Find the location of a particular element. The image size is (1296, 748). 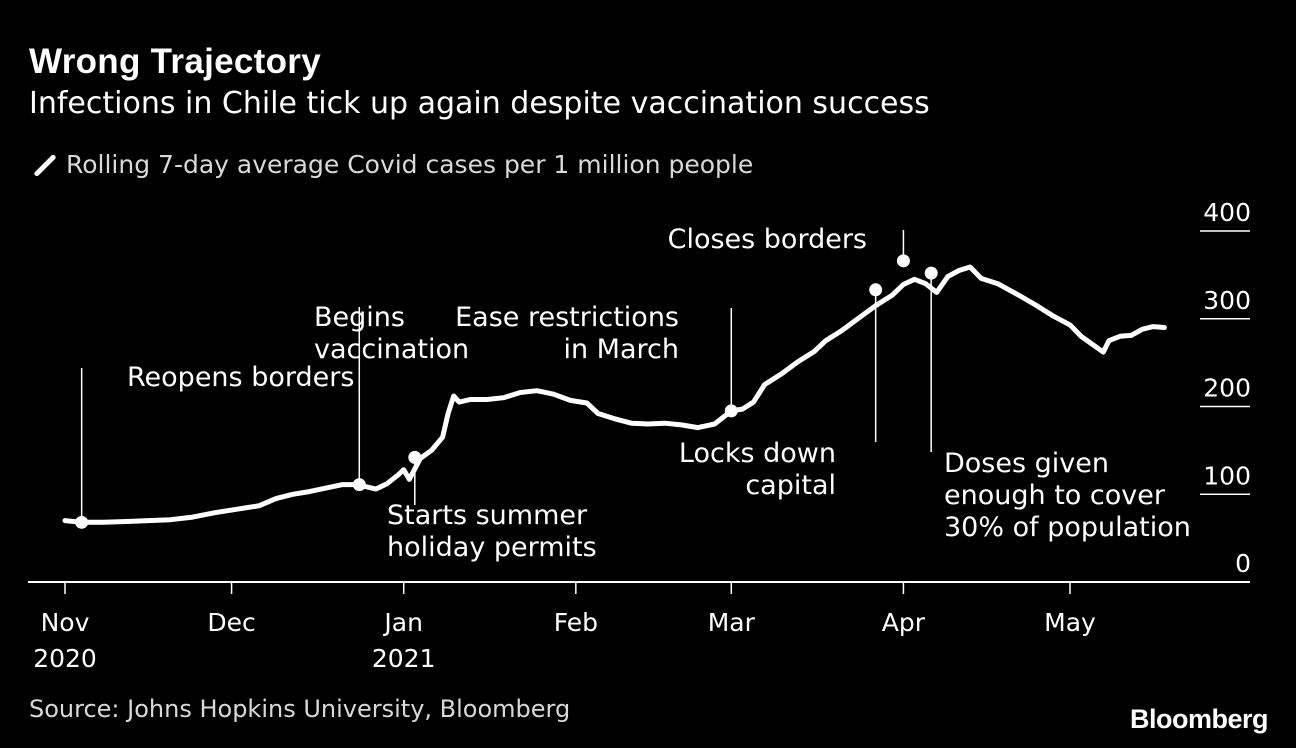

annotation-label: Starts summer holiday permits is located at coordinates (492, 531).